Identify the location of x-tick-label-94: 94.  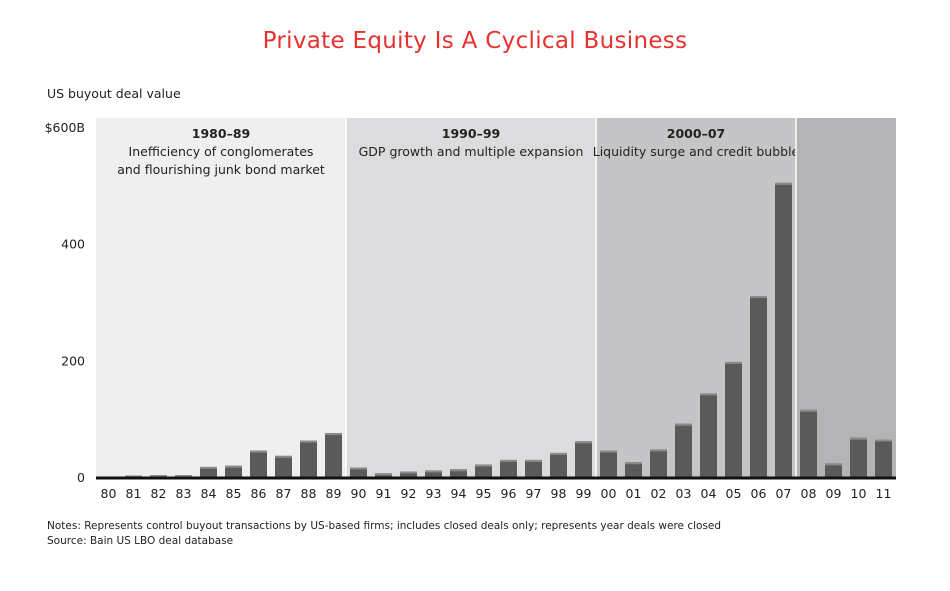
(459, 493).